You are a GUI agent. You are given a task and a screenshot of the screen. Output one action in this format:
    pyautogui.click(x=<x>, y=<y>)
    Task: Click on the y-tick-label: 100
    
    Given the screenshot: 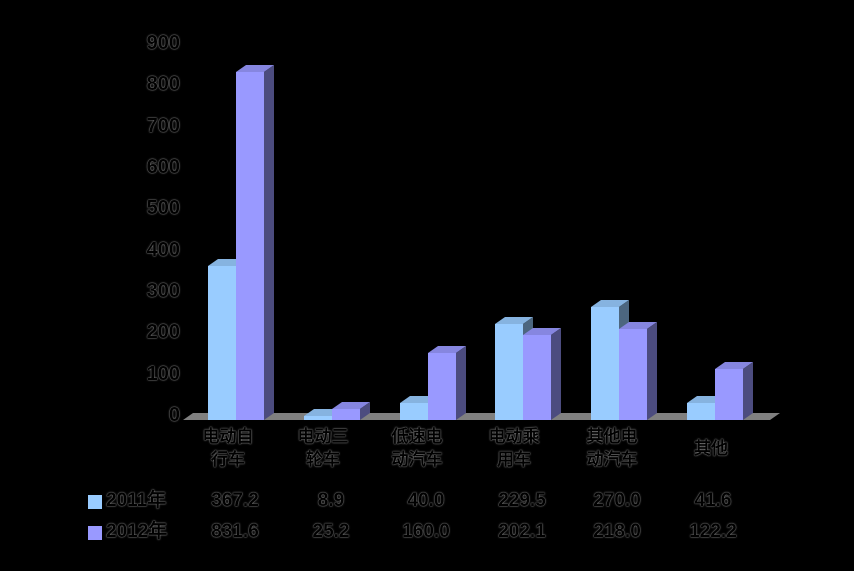 What is the action you would take?
    pyautogui.click(x=163, y=374)
    